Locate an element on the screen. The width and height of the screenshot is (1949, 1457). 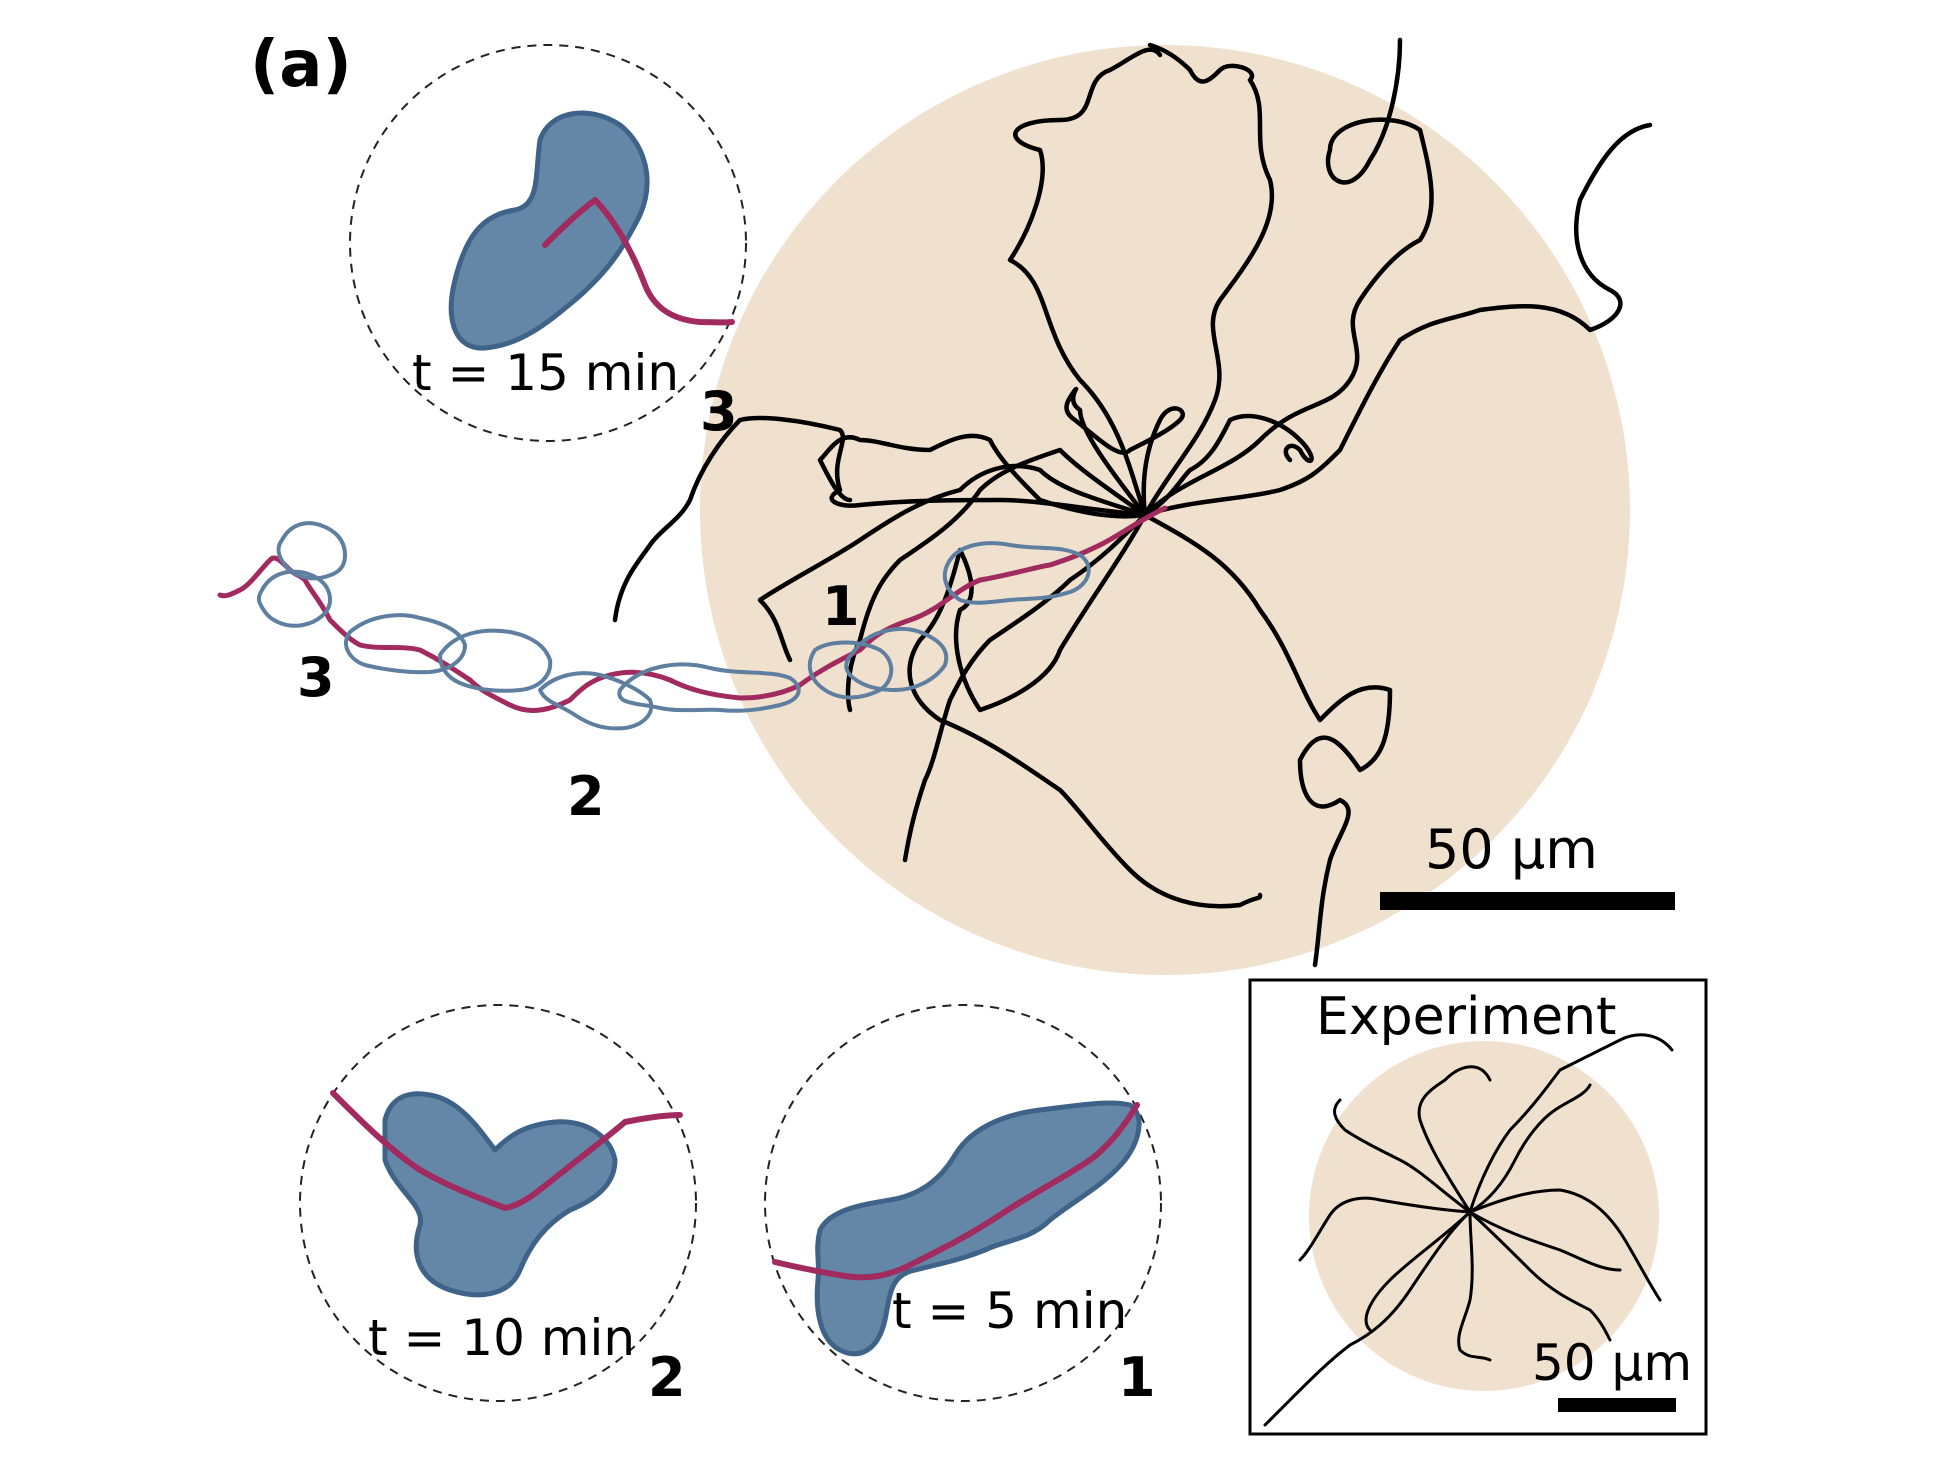
snapshot-1-id: 1 is located at coordinates (1137, 1377).